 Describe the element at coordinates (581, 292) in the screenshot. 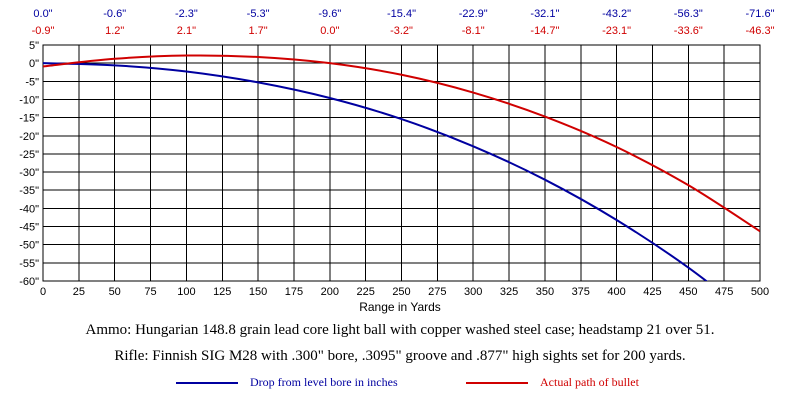

I see `x-tick-label: 375` at that location.